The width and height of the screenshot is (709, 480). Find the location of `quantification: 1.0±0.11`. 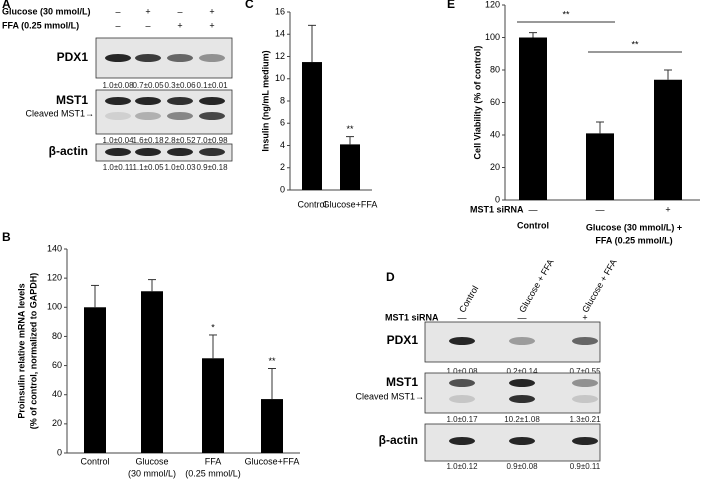

quantification: 1.0±0.11 is located at coordinates (118, 167).